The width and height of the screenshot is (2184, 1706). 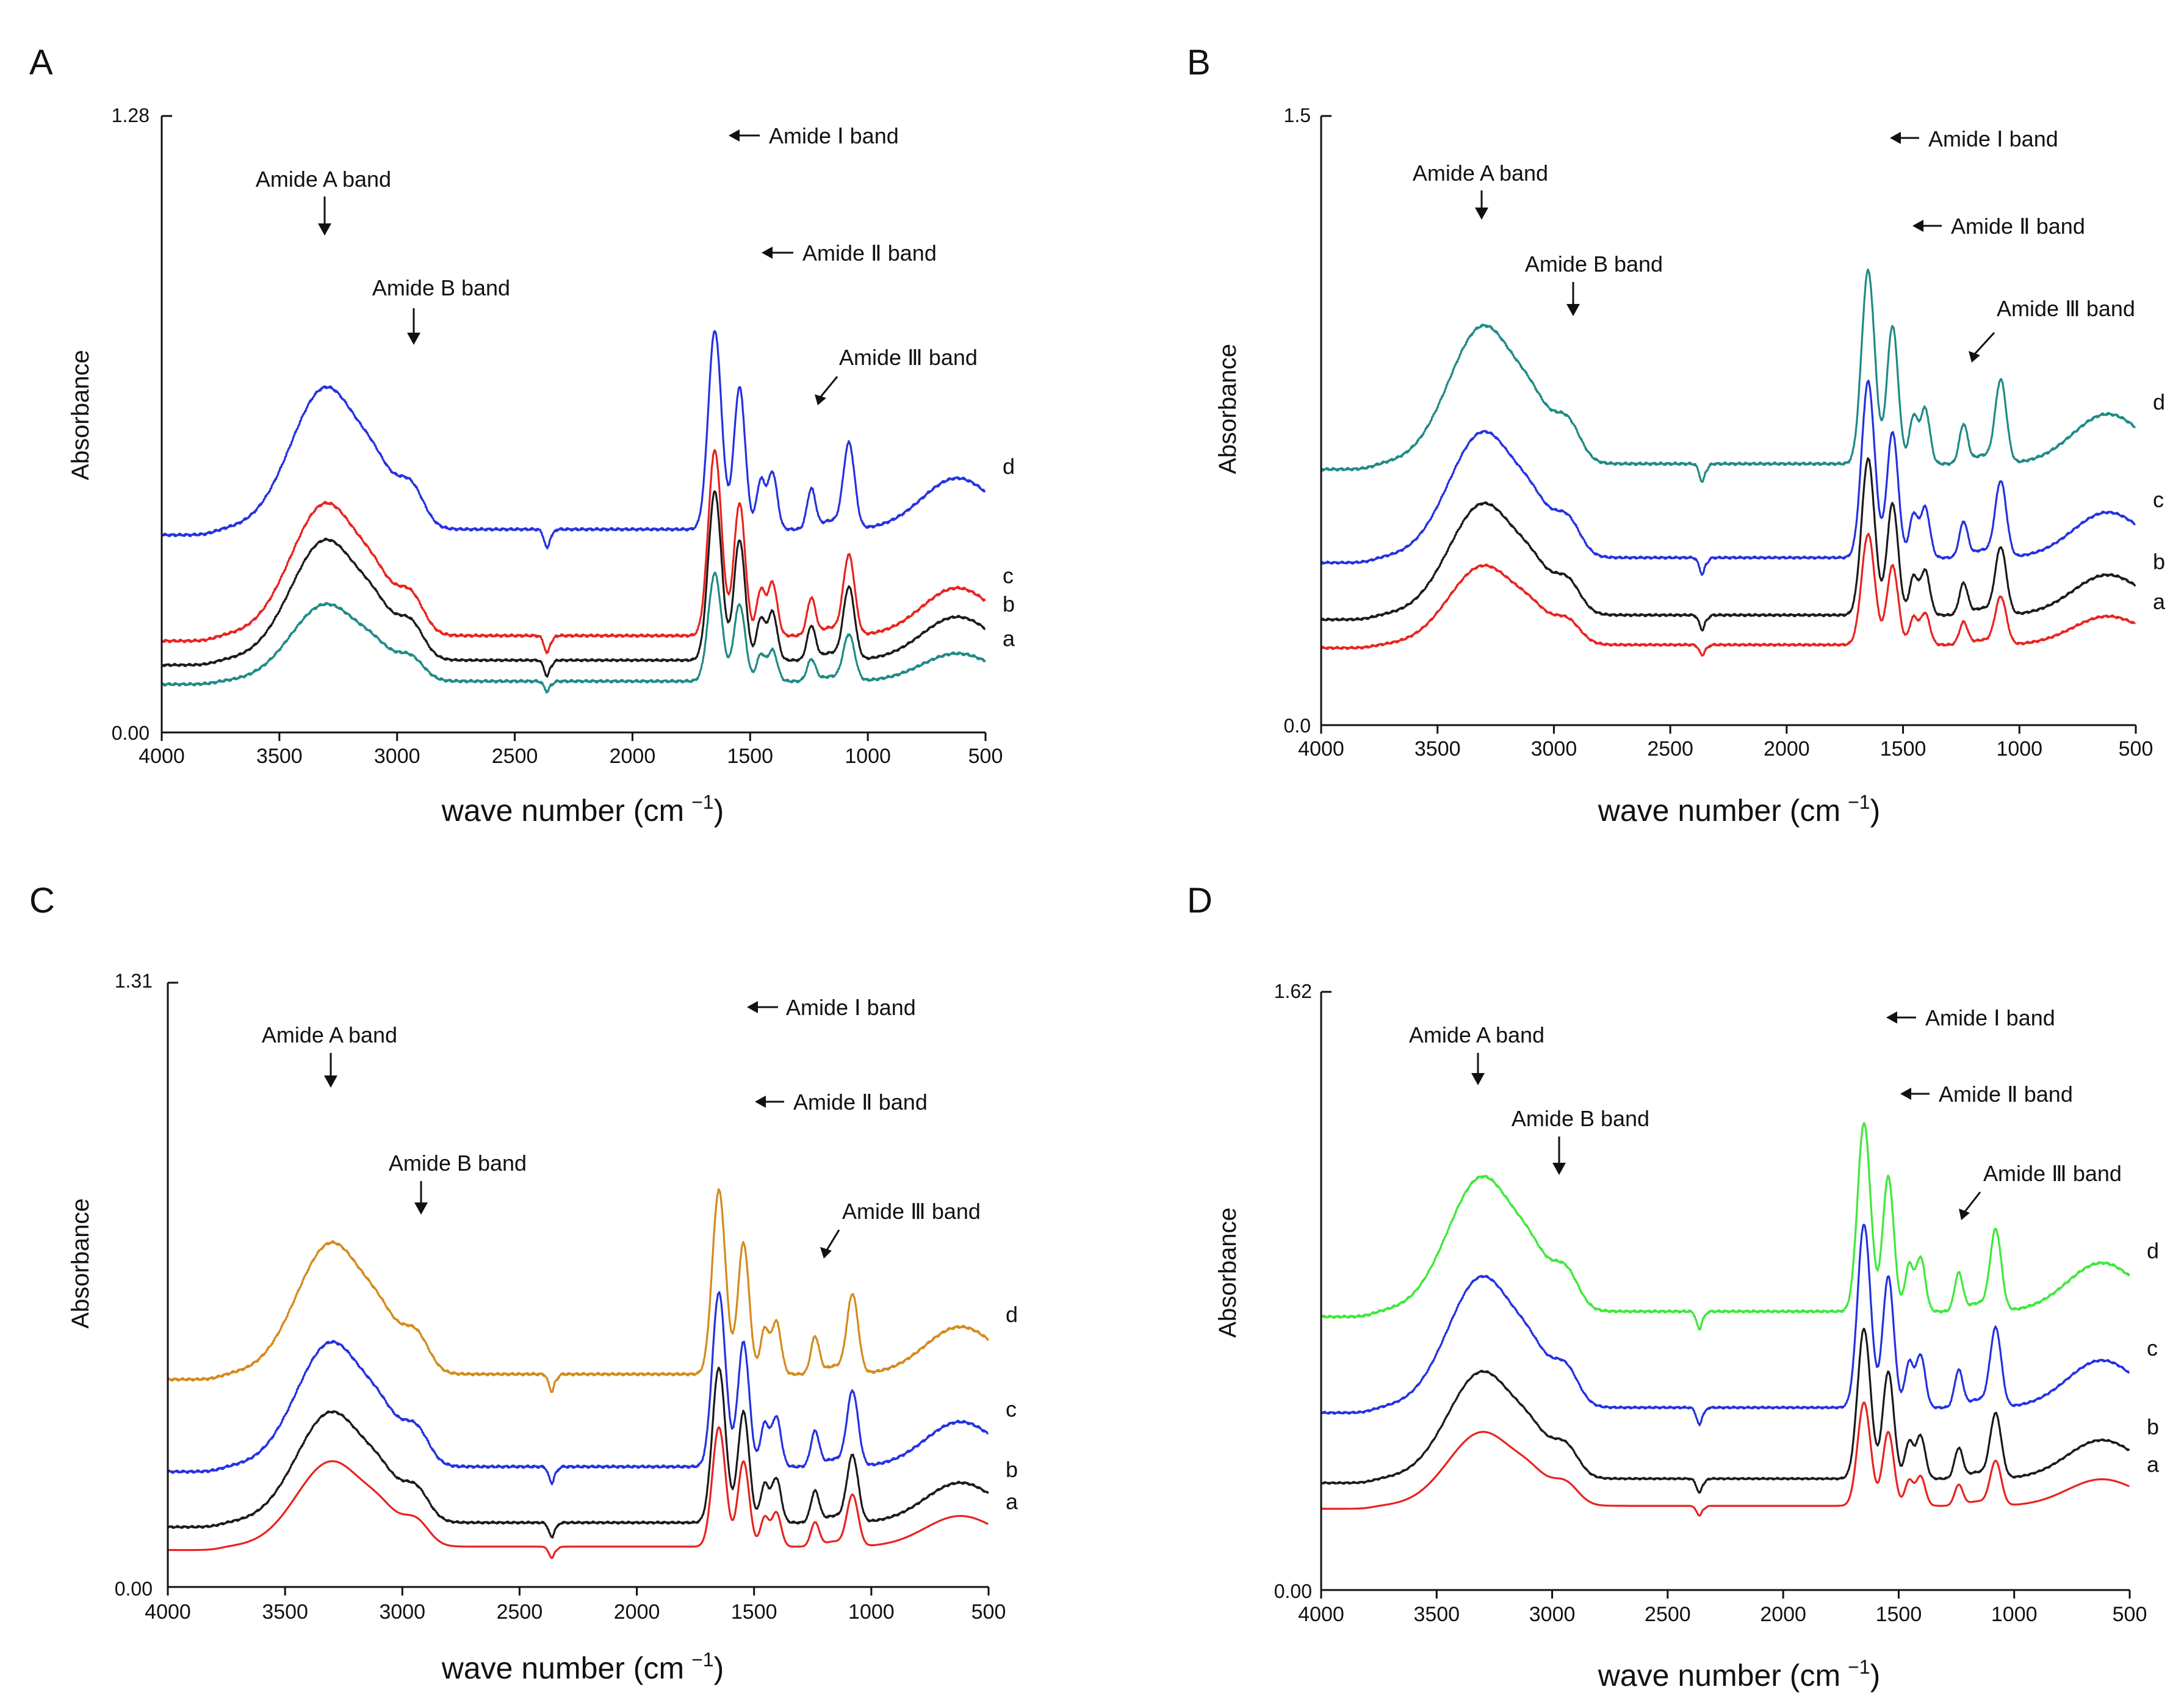 I want to click on panel-a-amide-2-annotation: Amide Ⅱ band, so click(x=869, y=253).